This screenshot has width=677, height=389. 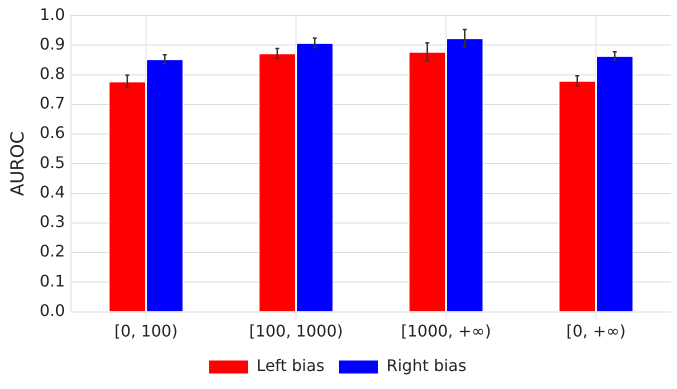 What do you see at coordinates (53, 103) in the screenshot?
I see `y-tick-label: 0.7` at bounding box center [53, 103].